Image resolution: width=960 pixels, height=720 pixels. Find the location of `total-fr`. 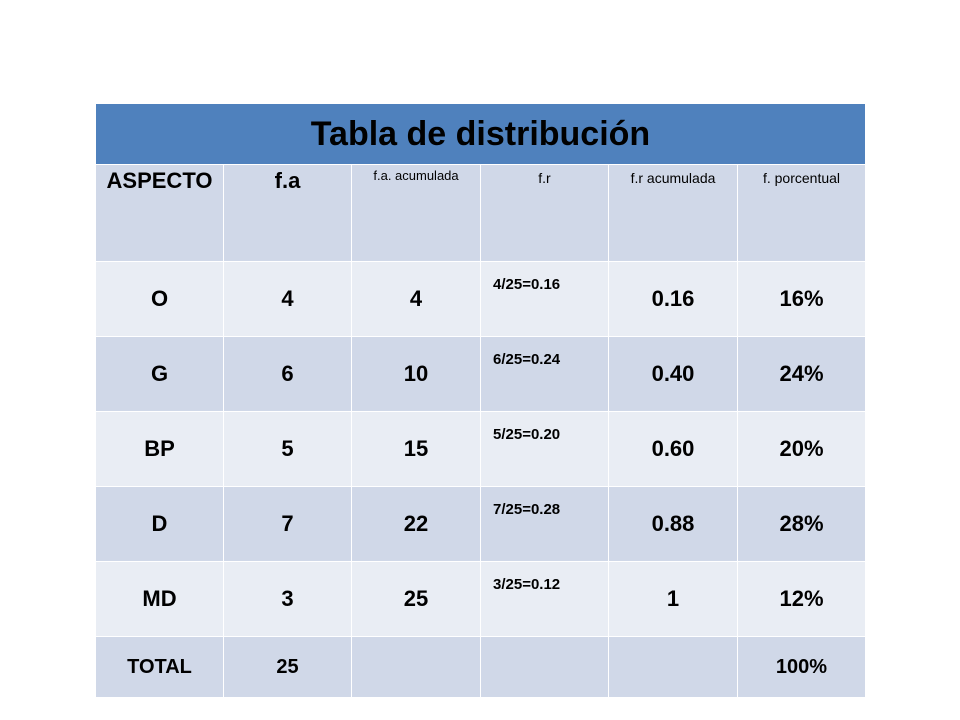

total-fr is located at coordinates (544, 667).